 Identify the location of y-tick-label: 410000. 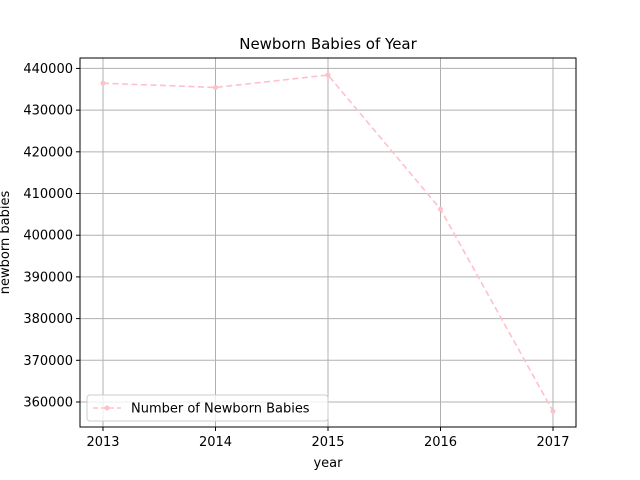
(48, 194).